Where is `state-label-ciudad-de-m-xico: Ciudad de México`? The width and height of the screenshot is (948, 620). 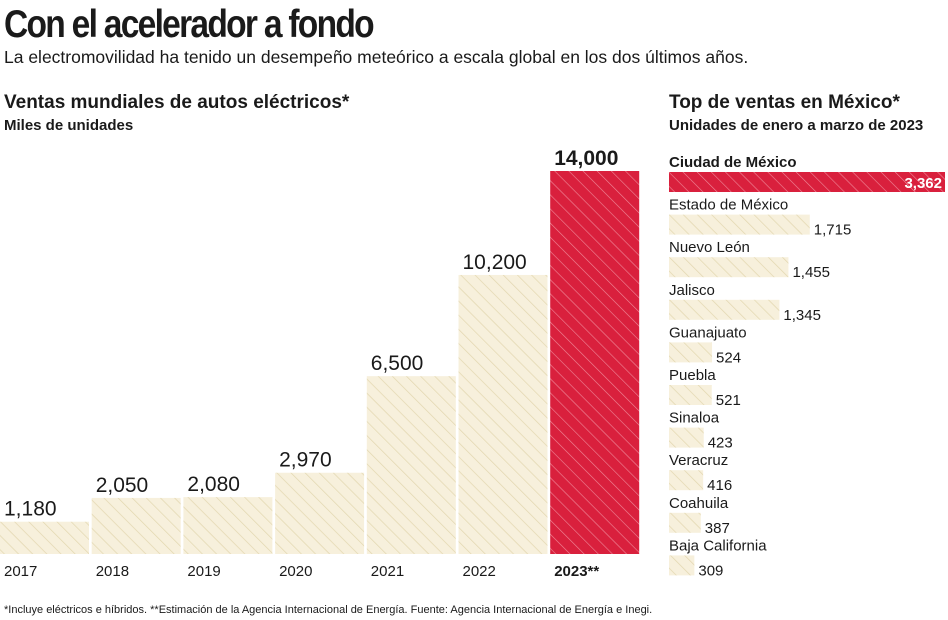
state-label-ciudad-de-m-xico: Ciudad de México is located at coordinates (733, 162).